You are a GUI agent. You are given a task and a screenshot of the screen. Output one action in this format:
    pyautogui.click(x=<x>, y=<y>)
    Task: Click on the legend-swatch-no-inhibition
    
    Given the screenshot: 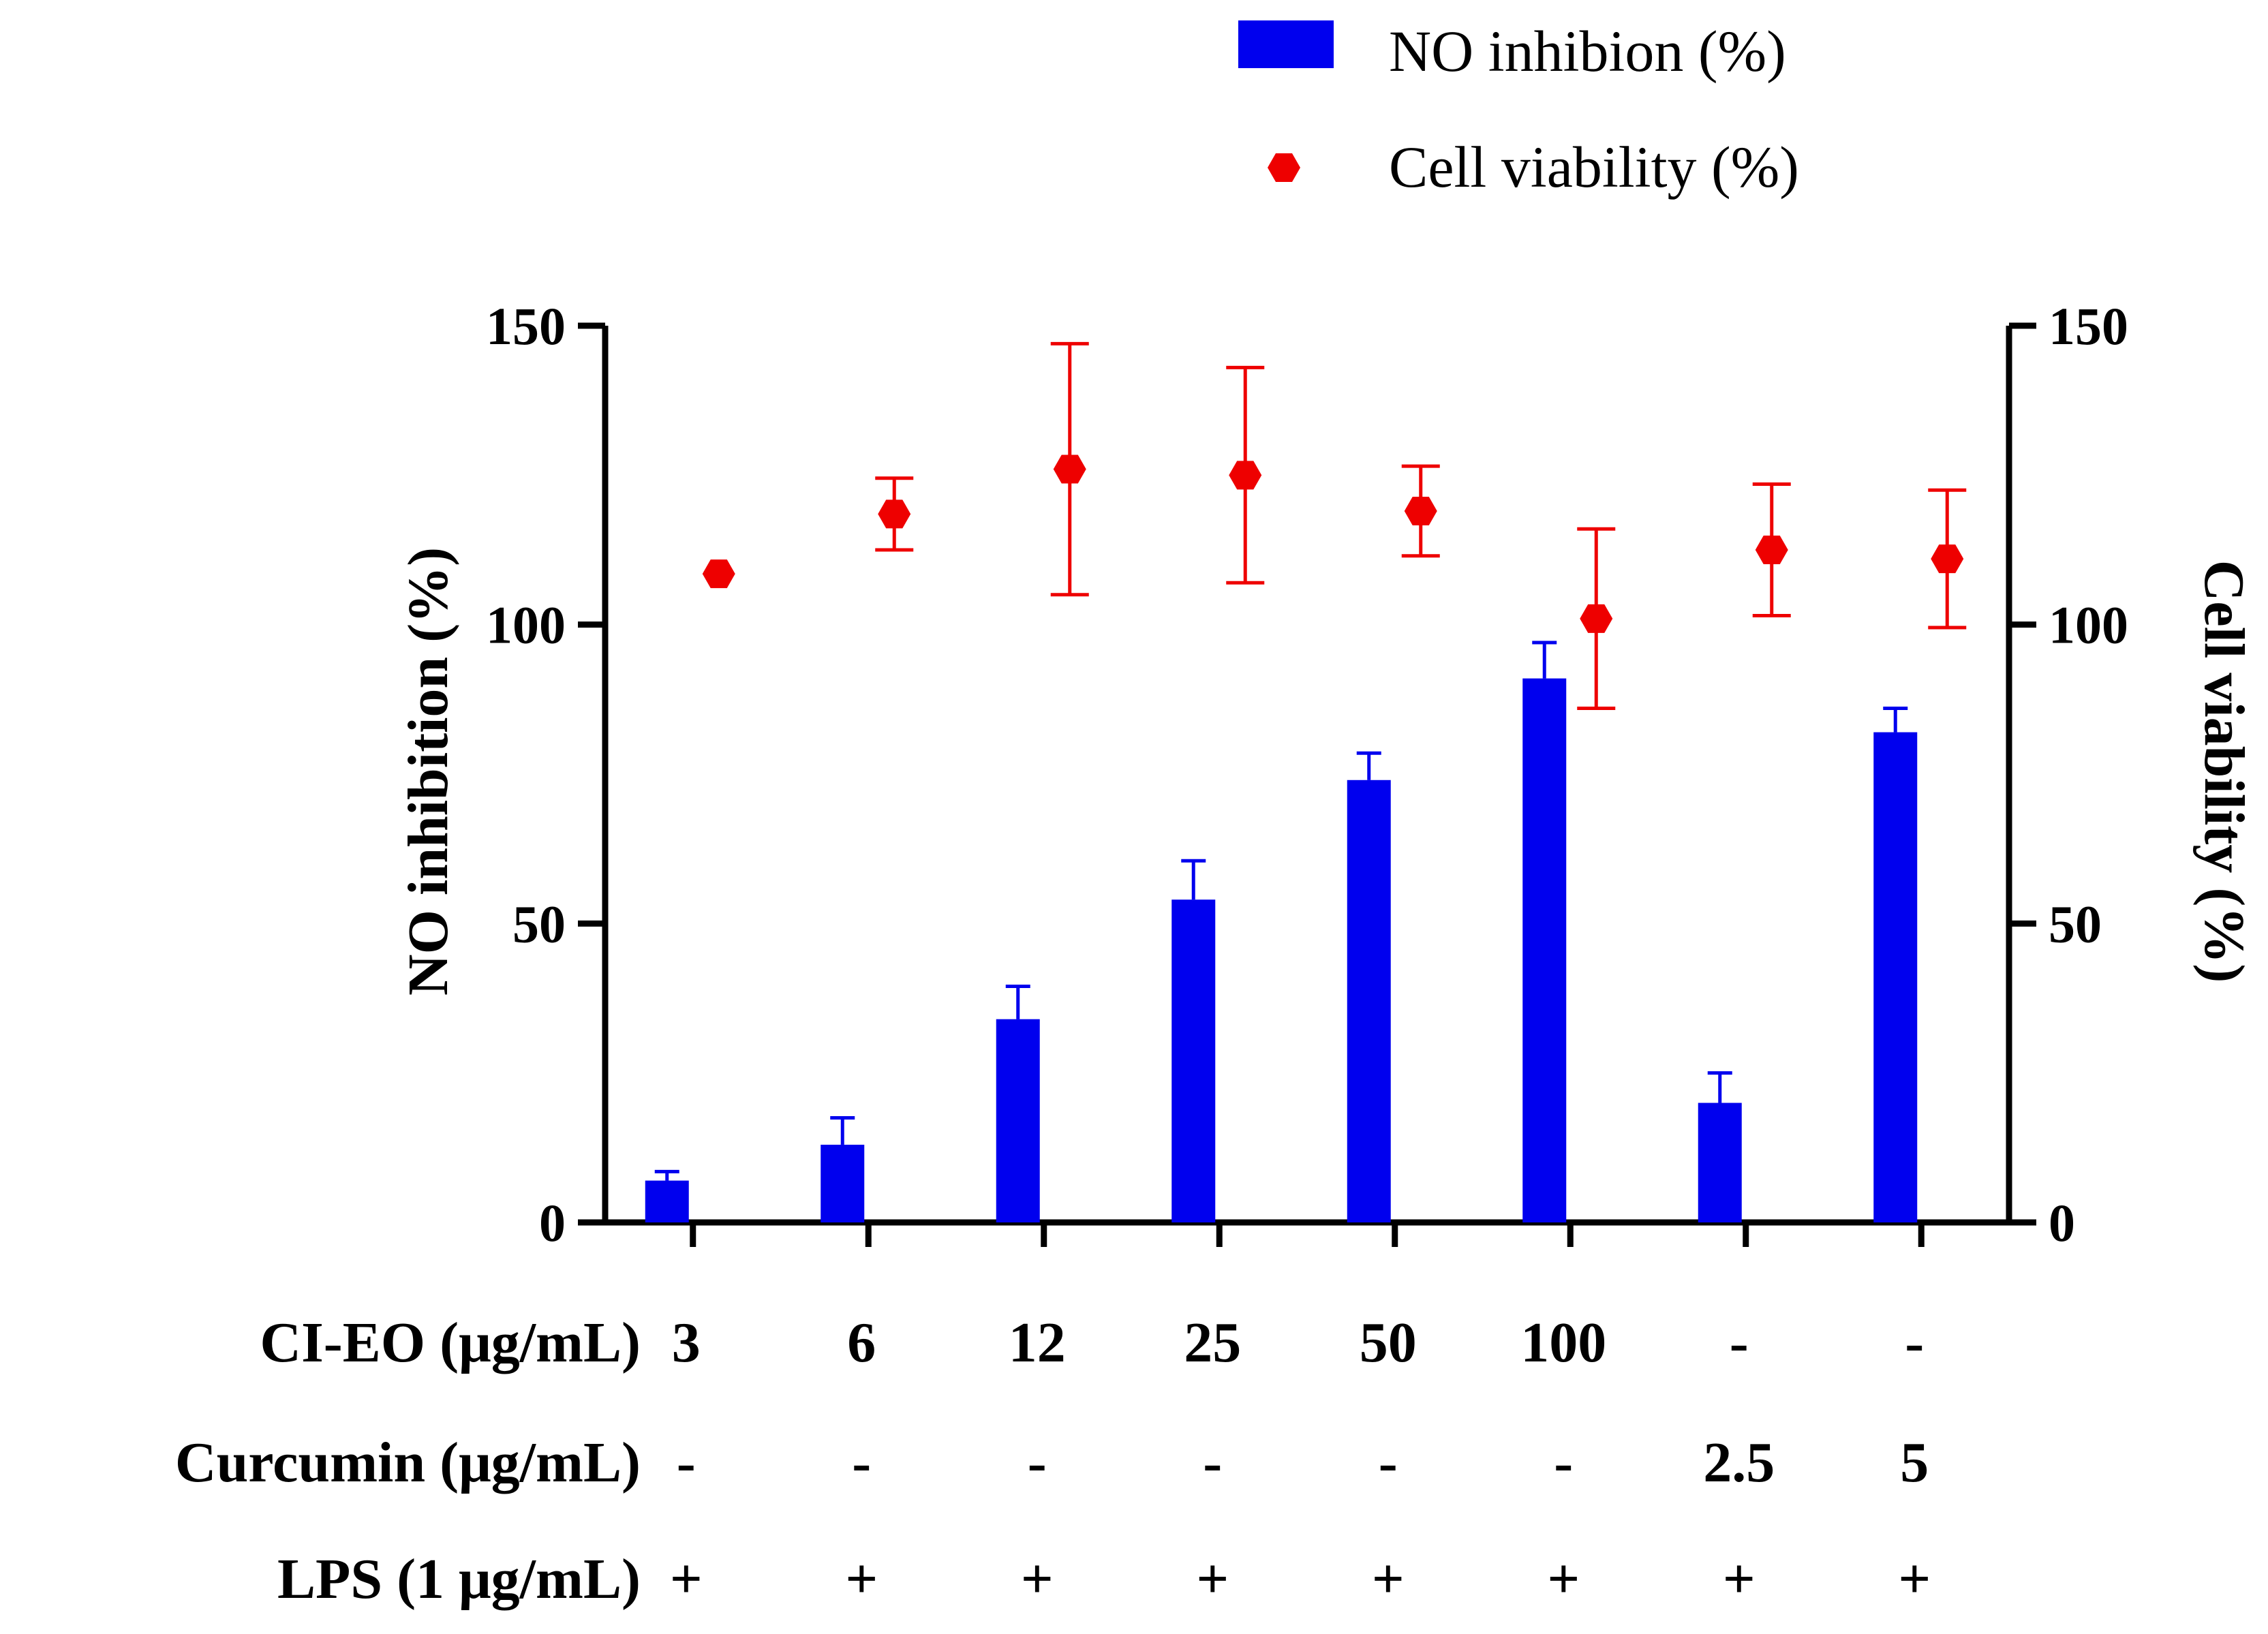 What is the action you would take?
    pyautogui.click(x=1286, y=44)
    